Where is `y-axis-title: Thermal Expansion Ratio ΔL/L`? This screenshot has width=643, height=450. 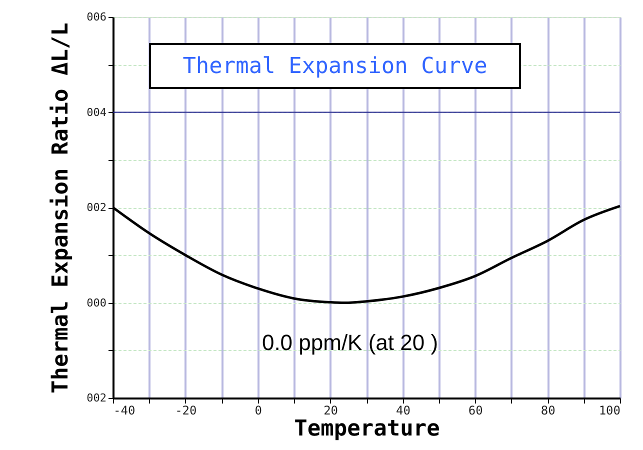 y-axis-title: Thermal Expansion Ratio ΔL/L is located at coordinates (61, 208).